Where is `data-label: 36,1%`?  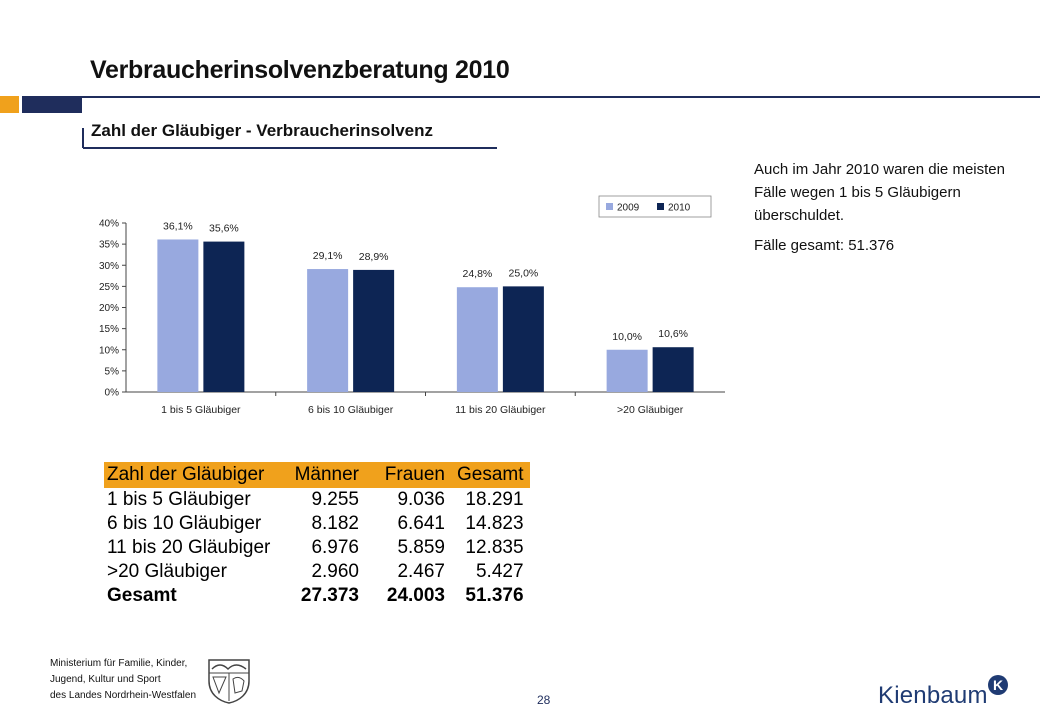 data-label: 36,1% is located at coordinates (178, 226).